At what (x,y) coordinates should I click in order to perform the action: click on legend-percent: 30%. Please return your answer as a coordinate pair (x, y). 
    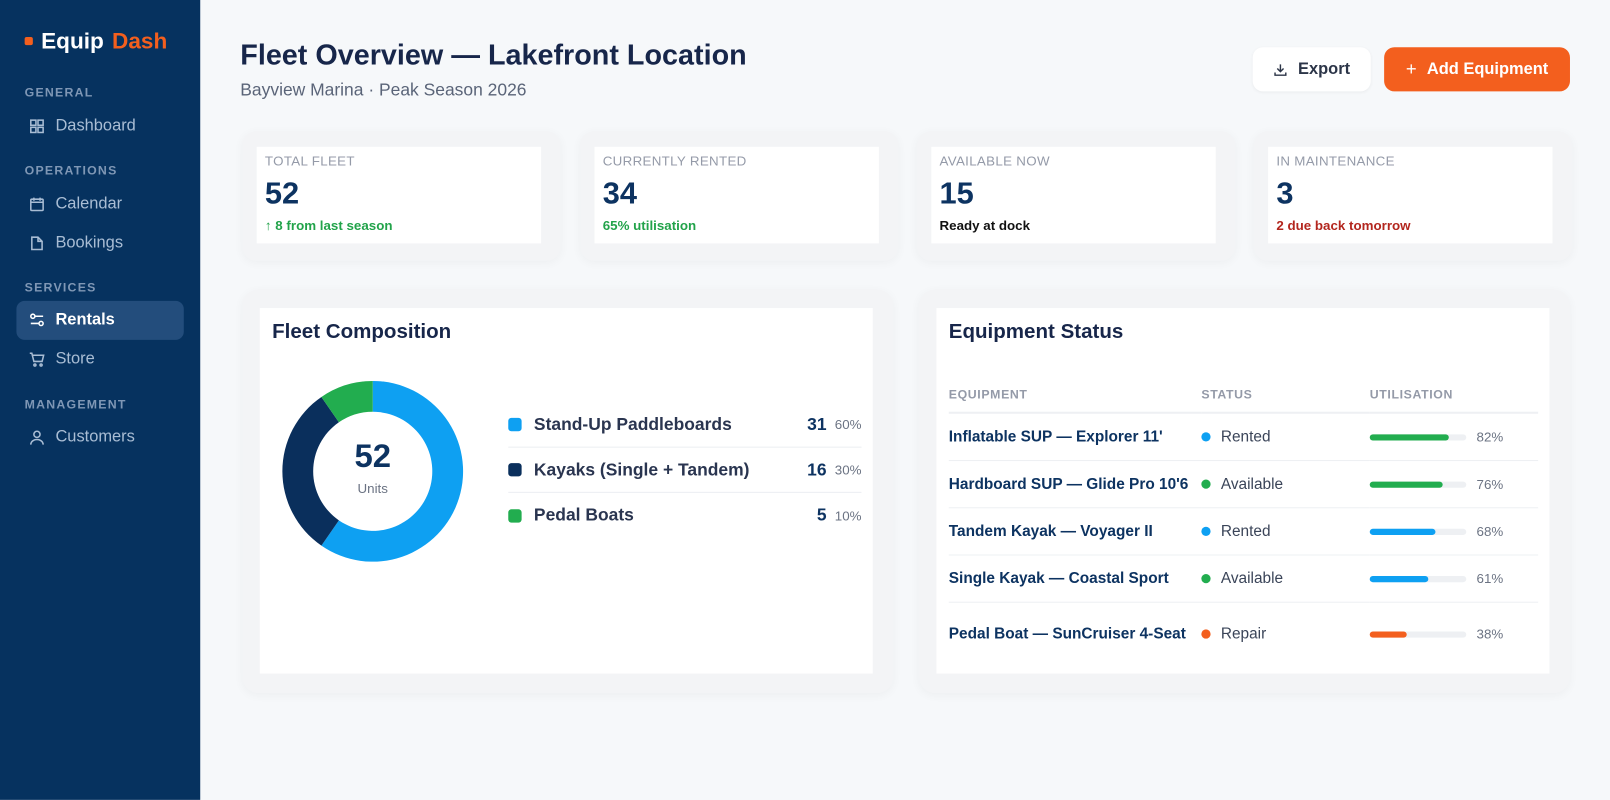
    Looking at the image, I should click on (848, 470).